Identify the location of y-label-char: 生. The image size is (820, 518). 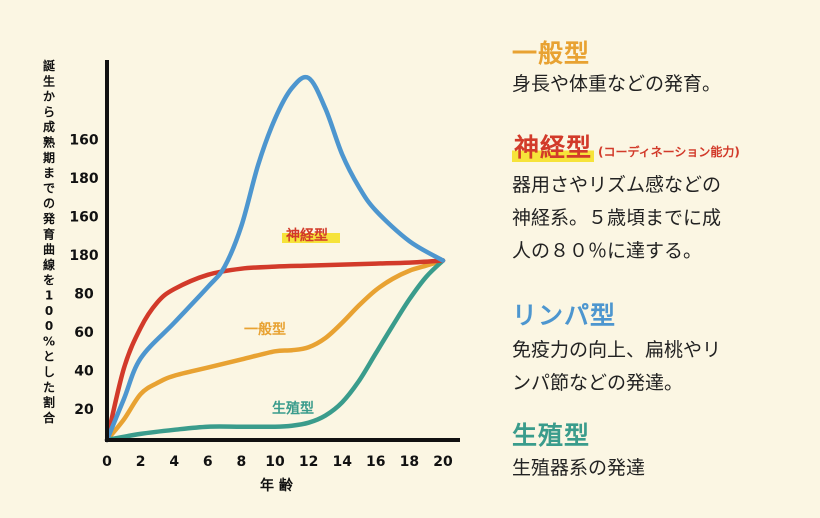
(49, 80).